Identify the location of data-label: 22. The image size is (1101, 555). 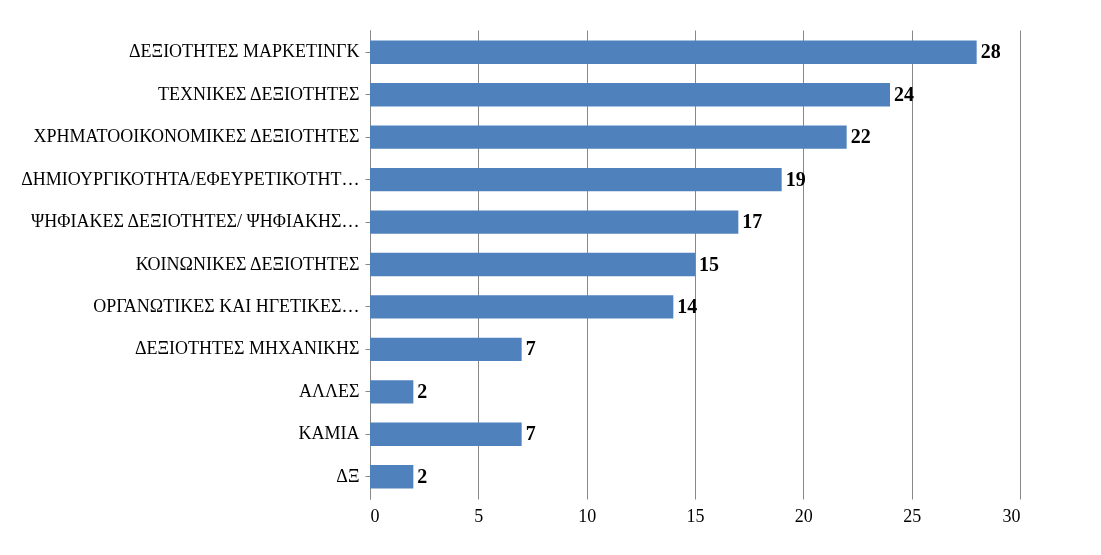
(860, 136).